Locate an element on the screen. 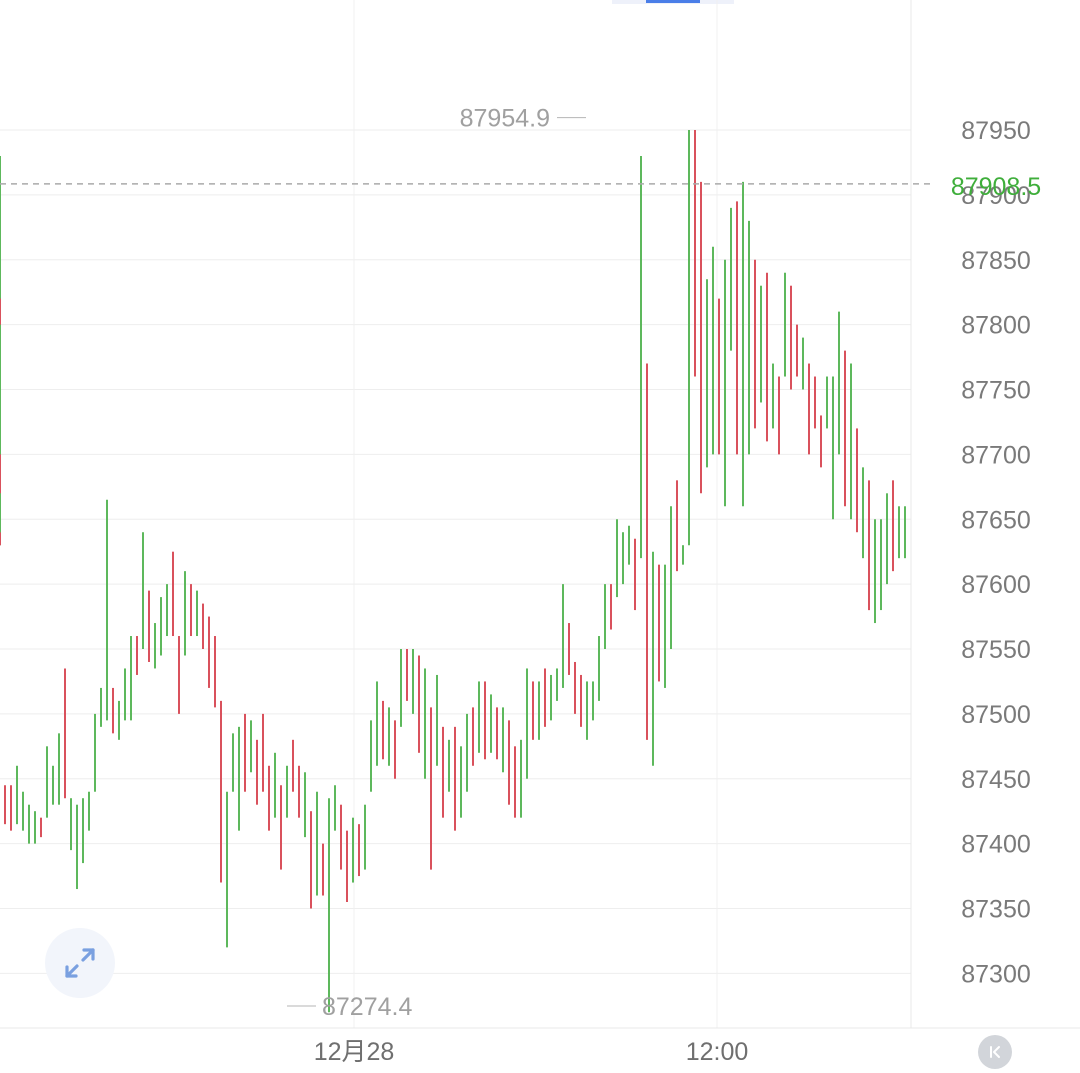  skip-to-end-icon is located at coordinates (995, 1052).